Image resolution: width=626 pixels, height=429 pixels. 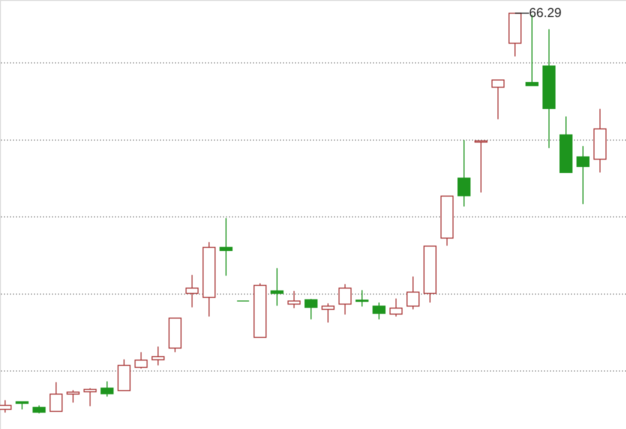 I want to click on annotation: 66.29, so click(x=545, y=12).